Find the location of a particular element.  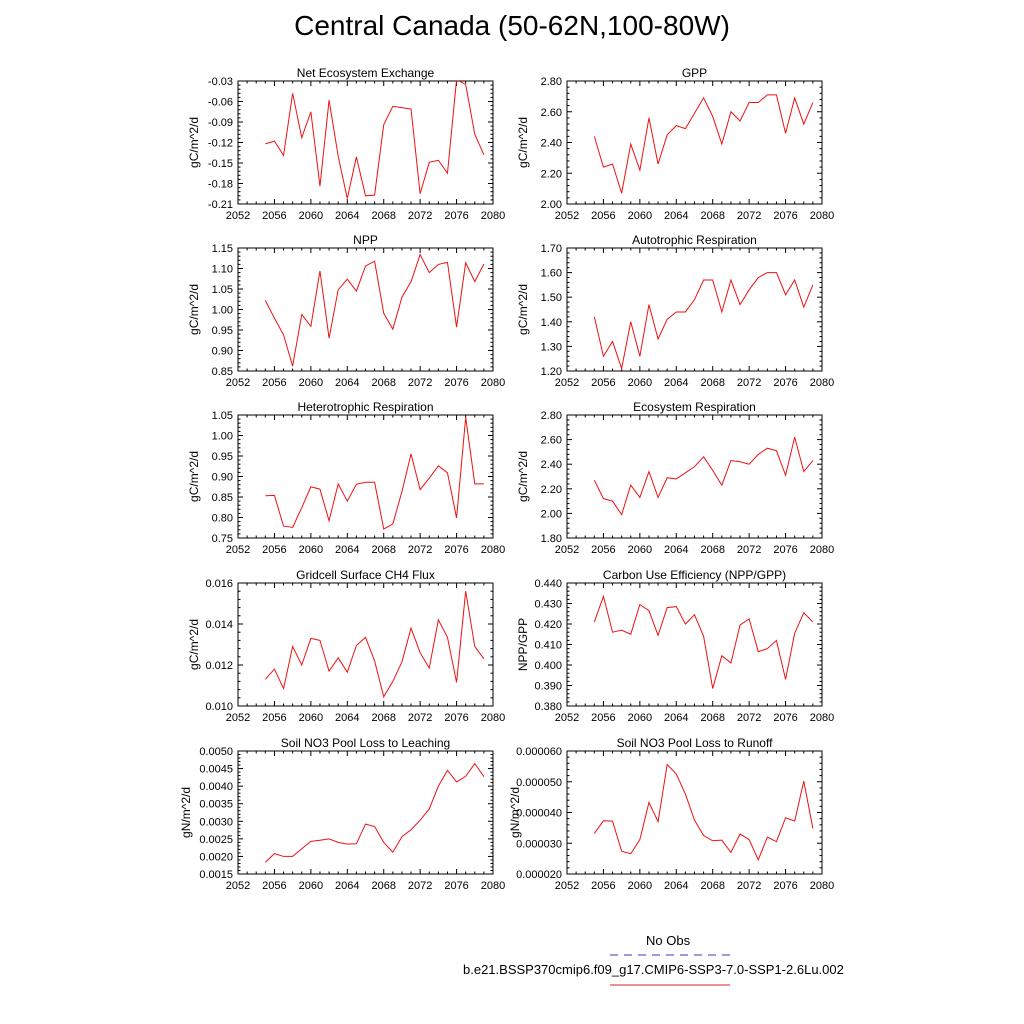

y-tick-label: -0.15 is located at coordinates (220, 164).